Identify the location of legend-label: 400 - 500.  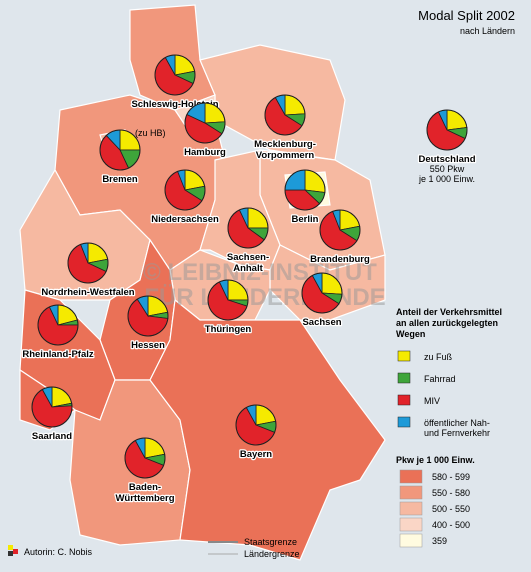
(451, 525).